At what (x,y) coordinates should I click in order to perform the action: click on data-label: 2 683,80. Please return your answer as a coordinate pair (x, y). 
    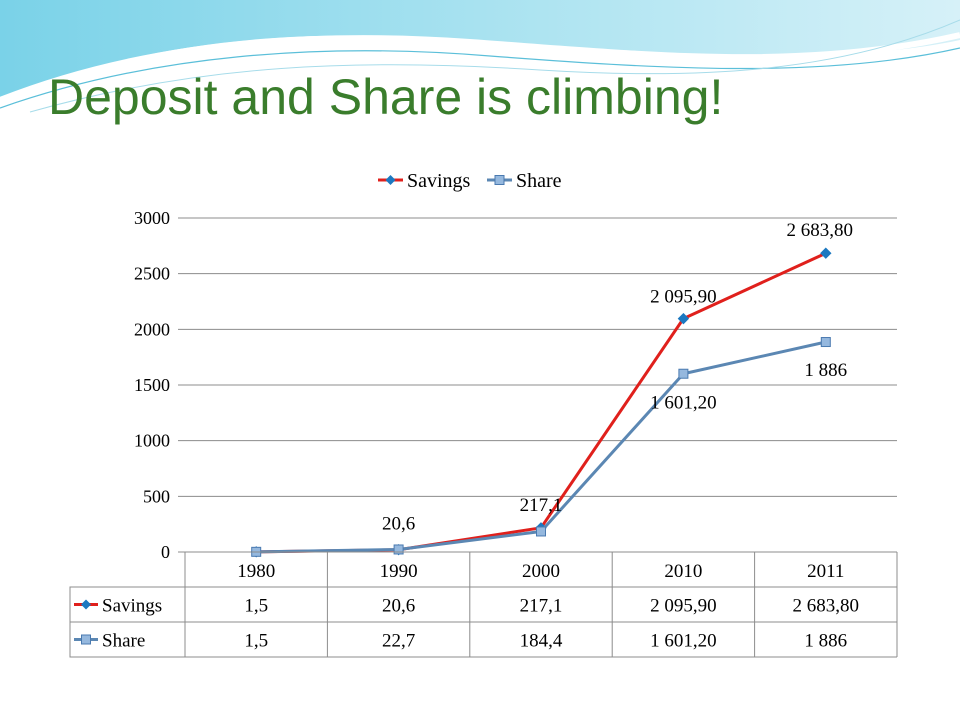
    Looking at the image, I should click on (820, 230).